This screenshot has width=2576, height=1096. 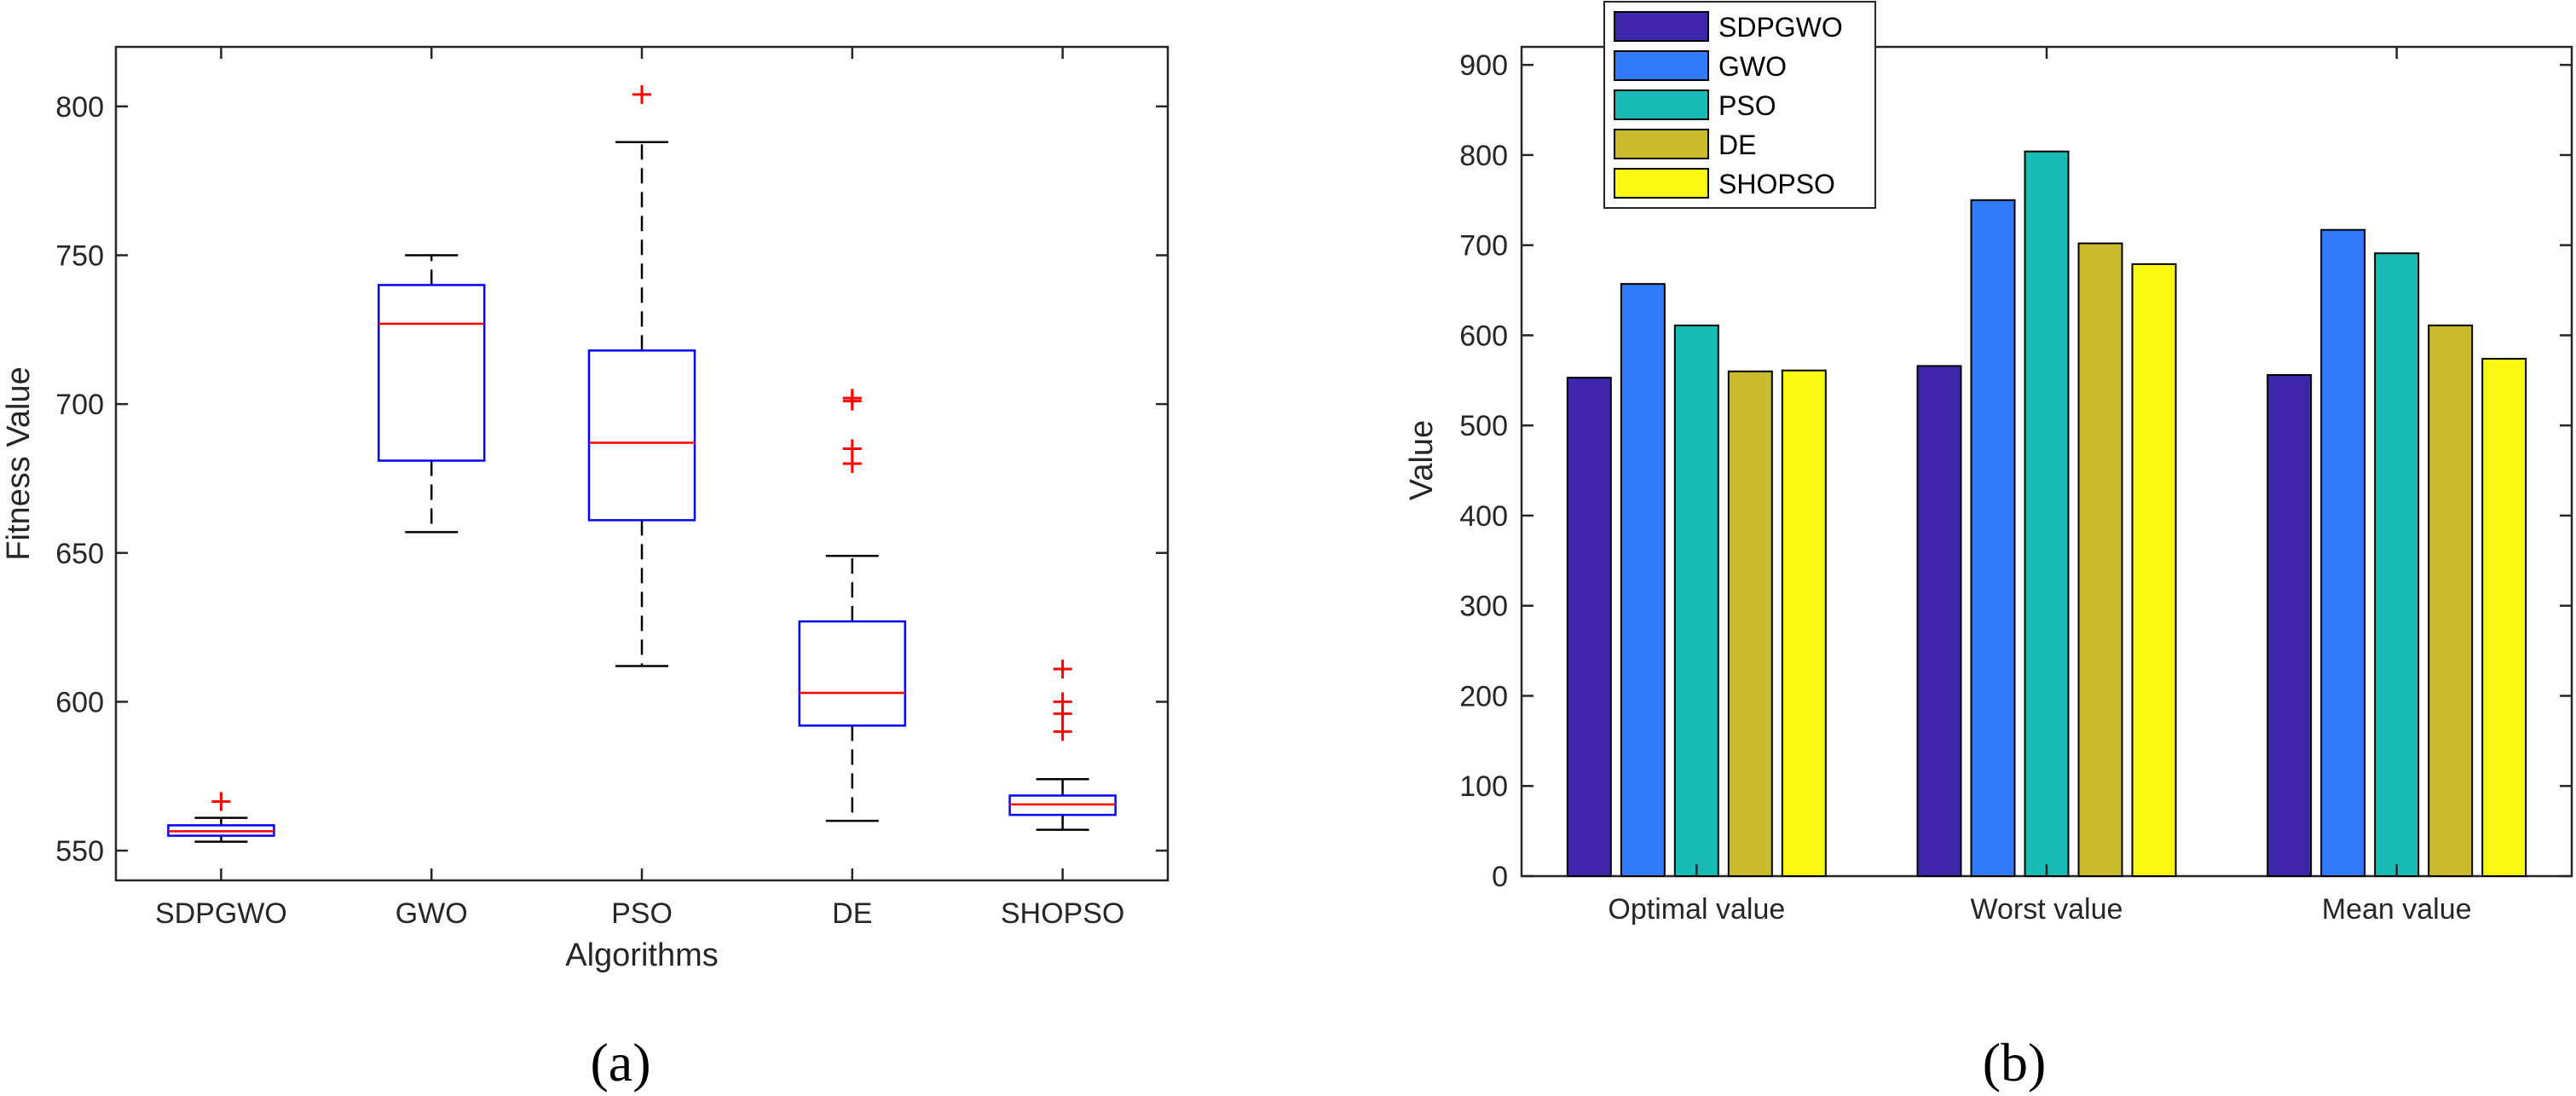 What do you see at coordinates (221, 817) in the screenshot?
I see `box-sdpgwo` at bounding box center [221, 817].